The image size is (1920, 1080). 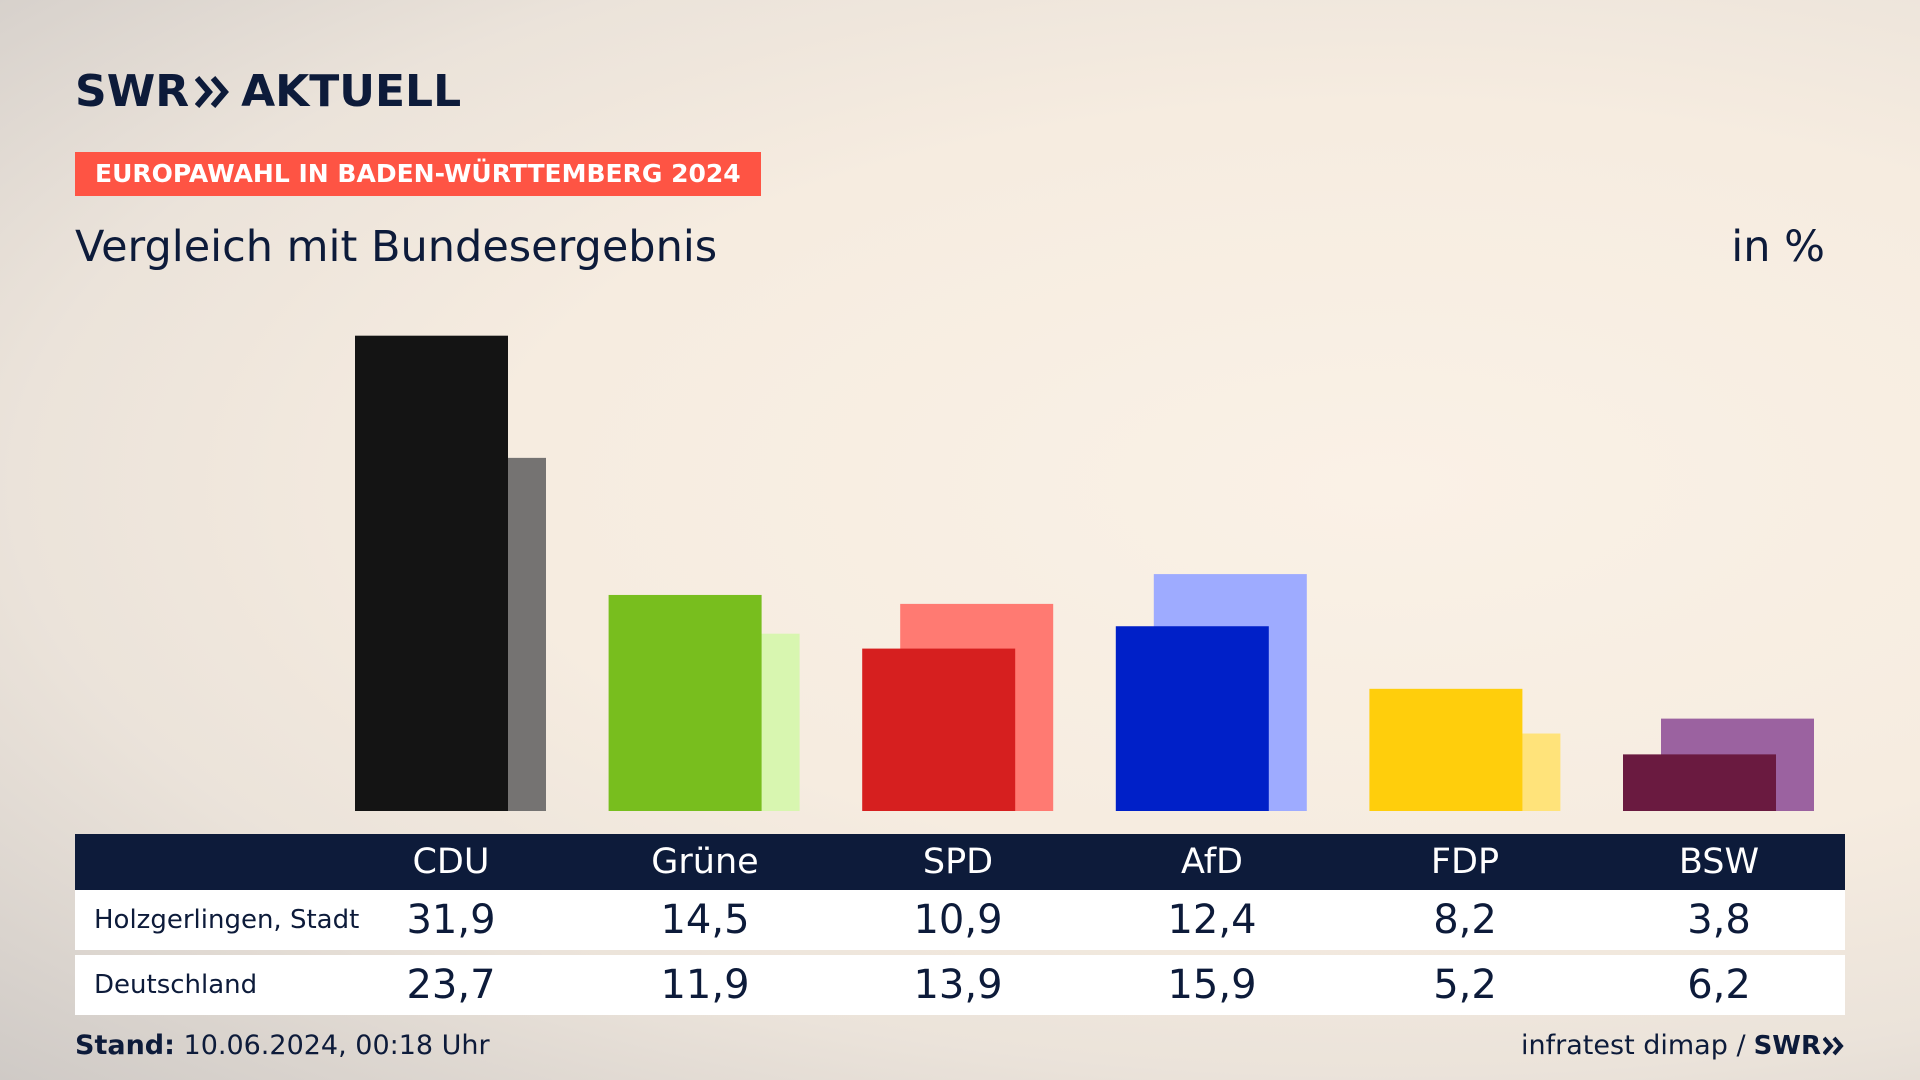 I want to click on bar-local-bsw, so click(x=1699, y=782).